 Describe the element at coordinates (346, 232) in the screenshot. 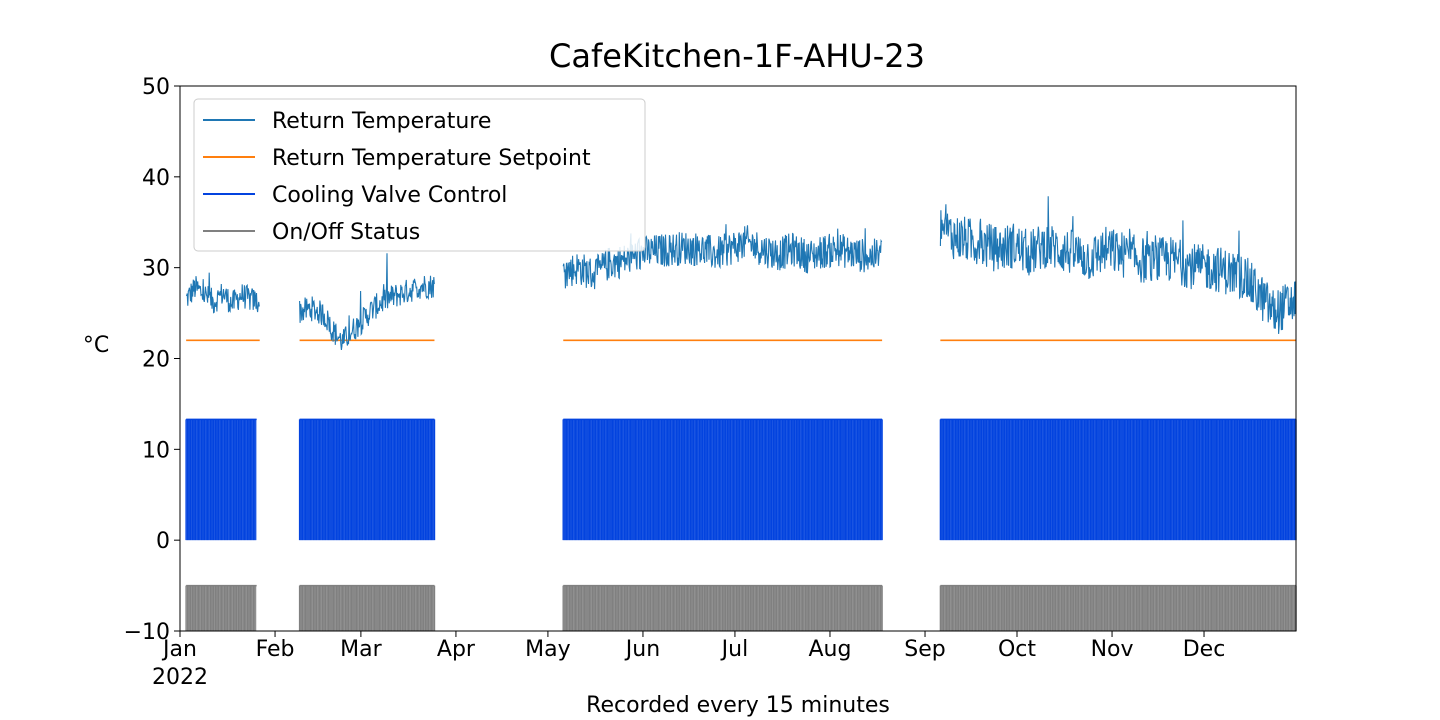

I see `legend-label-on-off-status: On/Off Status` at that location.